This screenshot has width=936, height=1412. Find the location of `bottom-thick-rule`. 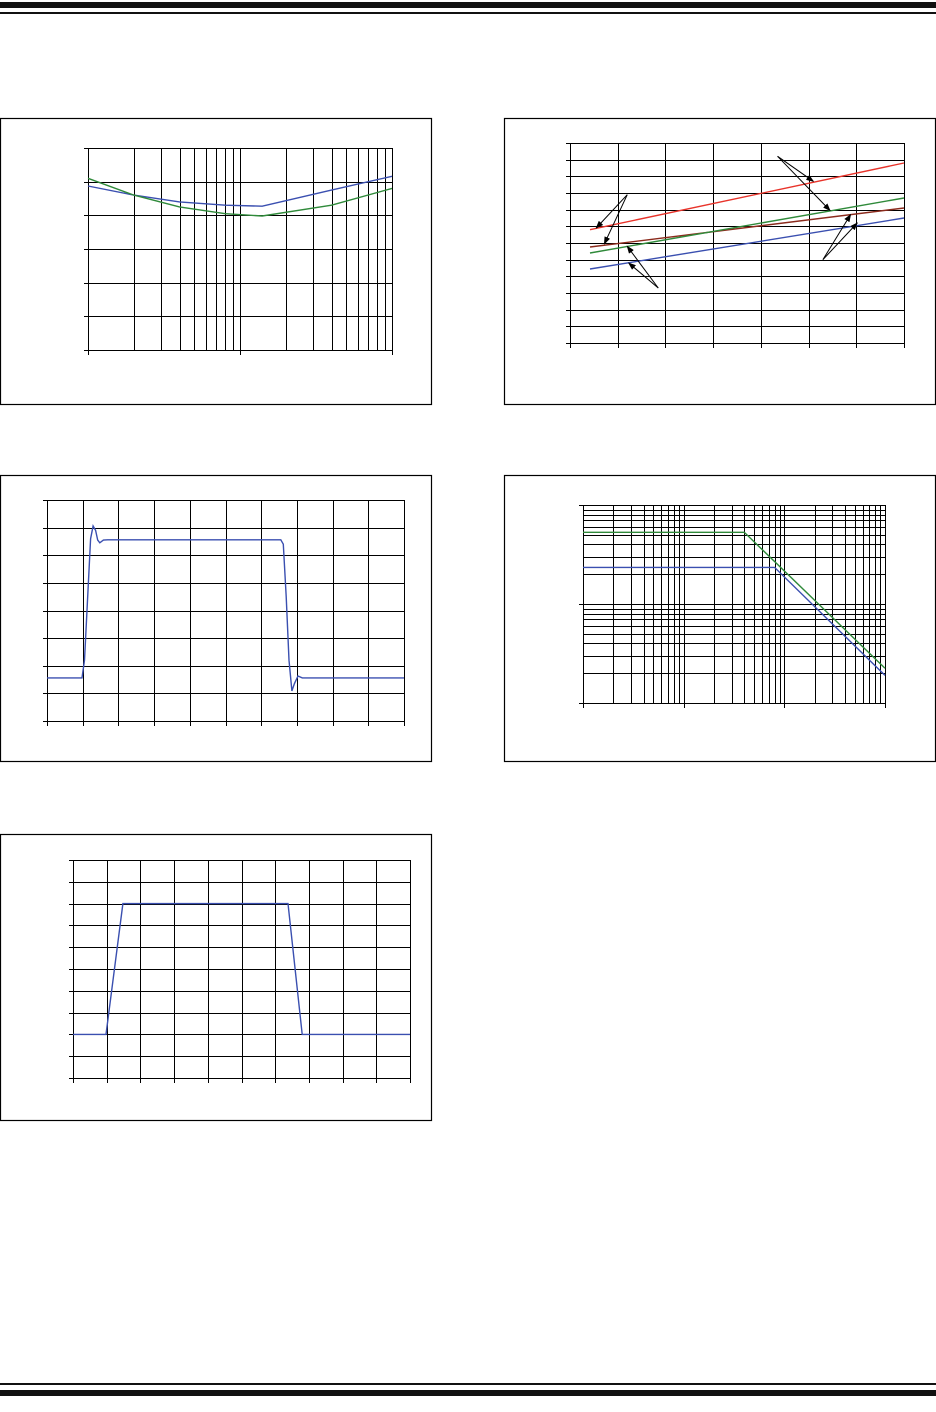

bottom-thick-rule is located at coordinates (468, 1393).